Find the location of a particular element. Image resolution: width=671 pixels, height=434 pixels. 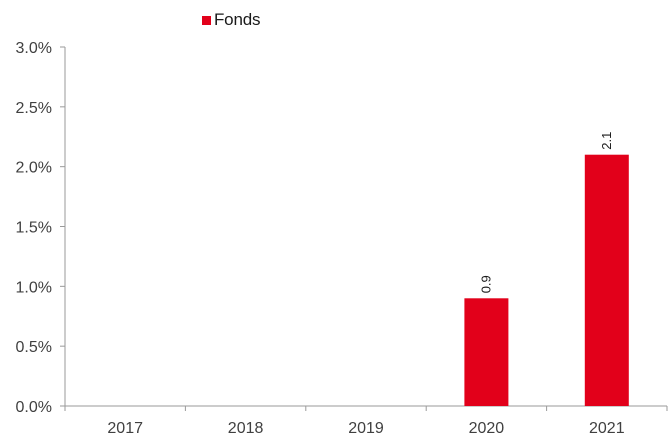

legend-label-fonds: Fonds is located at coordinates (237, 19).